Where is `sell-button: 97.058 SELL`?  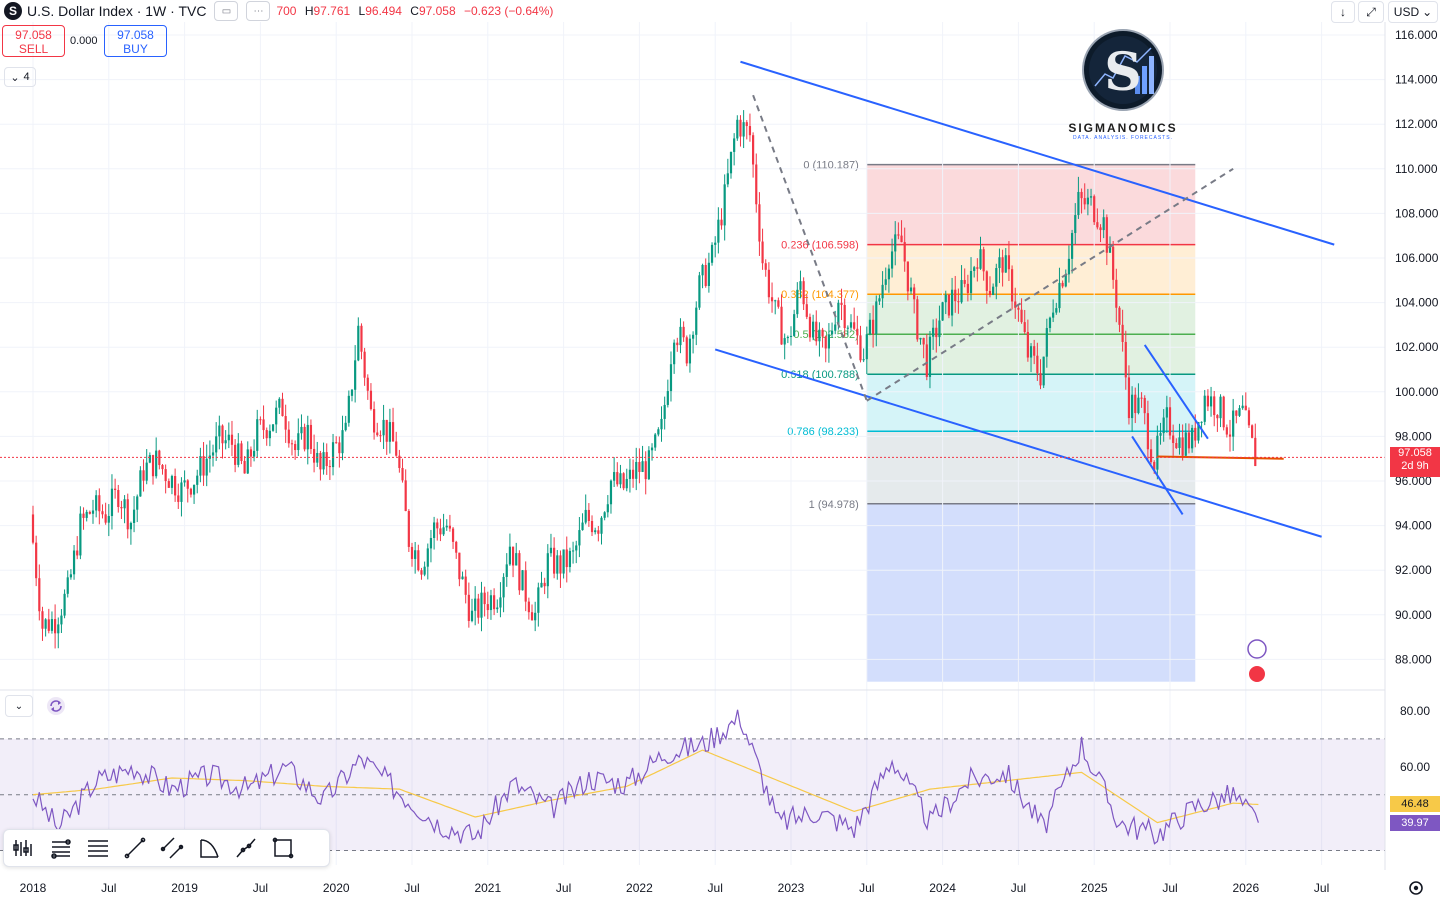
sell-button: 97.058 SELL is located at coordinates (33, 41).